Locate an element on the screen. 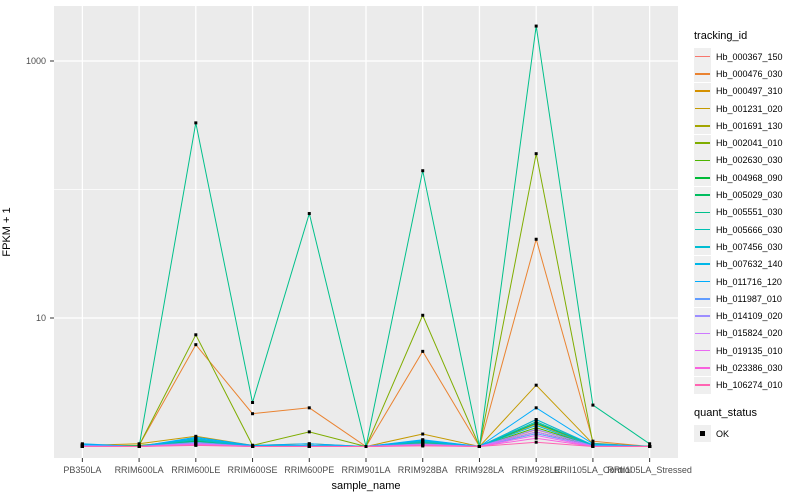 Image resolution: width=800 pixels, height=500 pixels. legend-item: Hb_000497_310 is located at coordinates (747, 91).